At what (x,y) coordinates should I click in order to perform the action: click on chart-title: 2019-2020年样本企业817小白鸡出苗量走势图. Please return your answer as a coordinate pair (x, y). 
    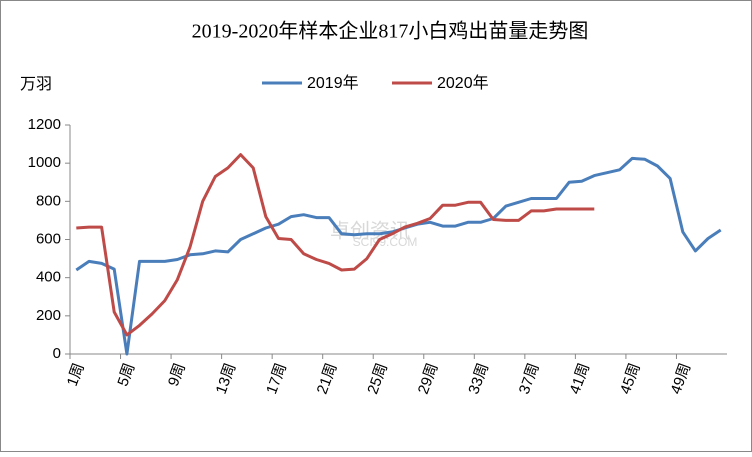
    Looking at the image, I should click on (390, 31).